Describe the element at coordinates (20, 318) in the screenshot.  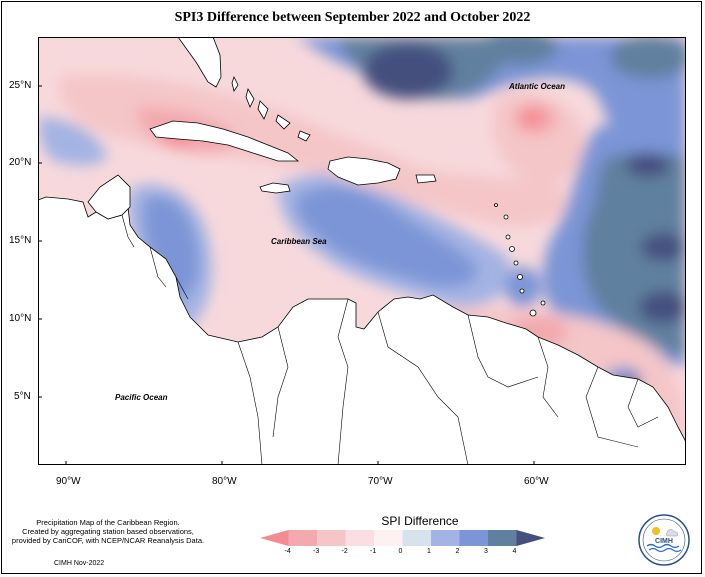
I see `lat-label-10n: 10°N` at that location.